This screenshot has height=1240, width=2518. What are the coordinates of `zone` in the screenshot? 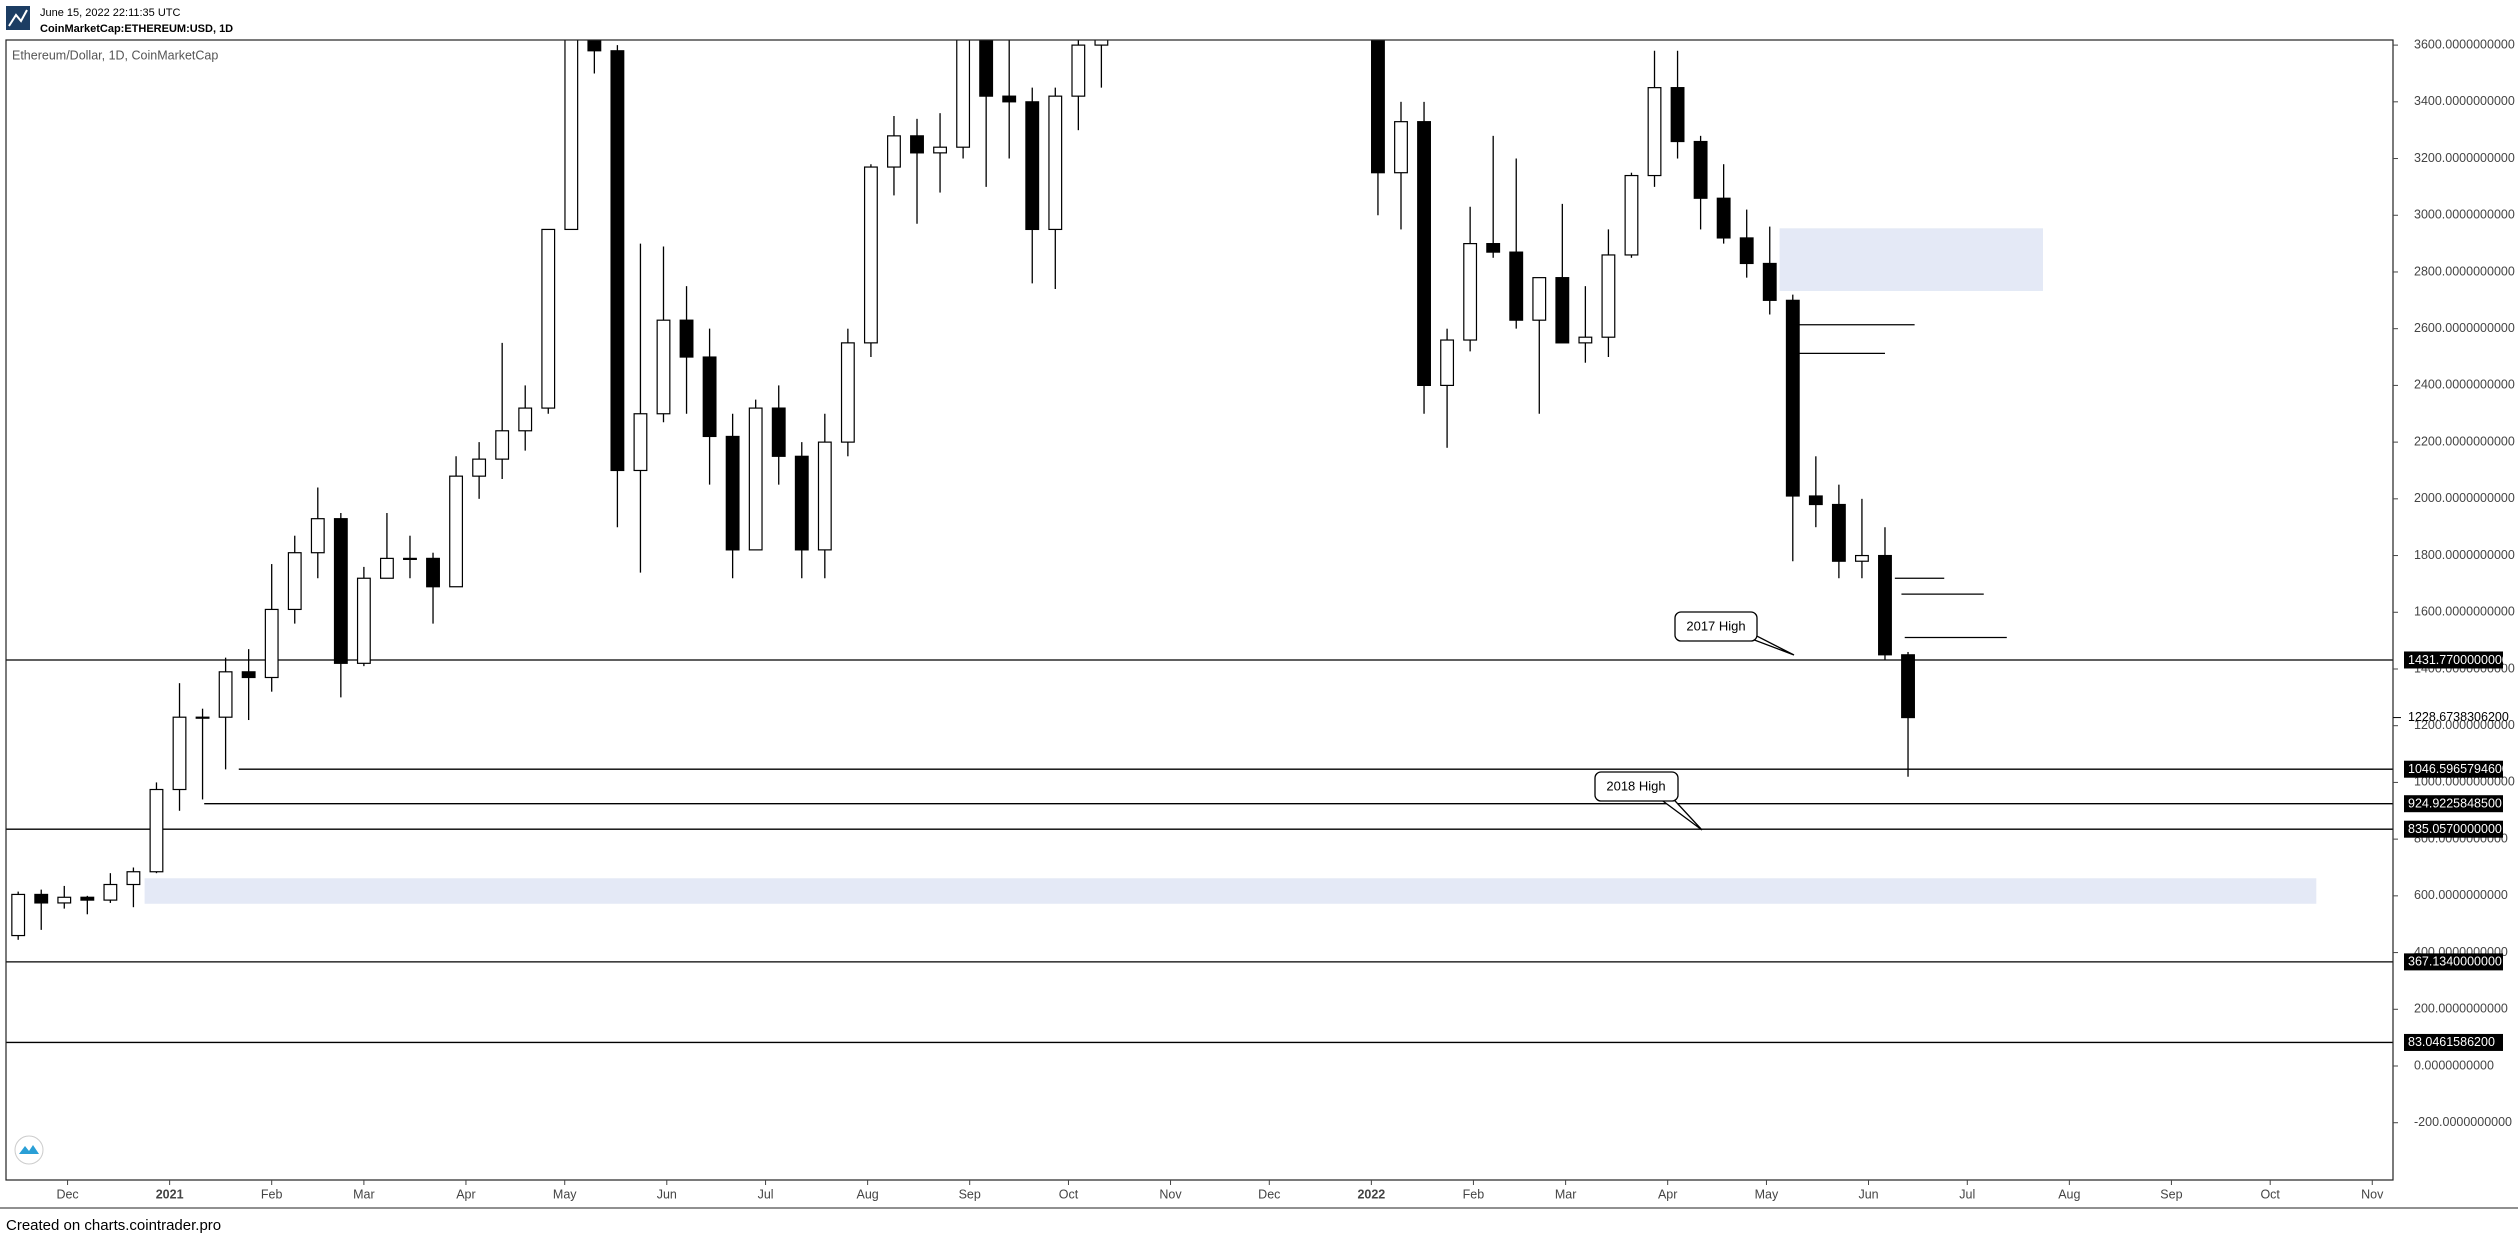 It's located at (1230, 891).